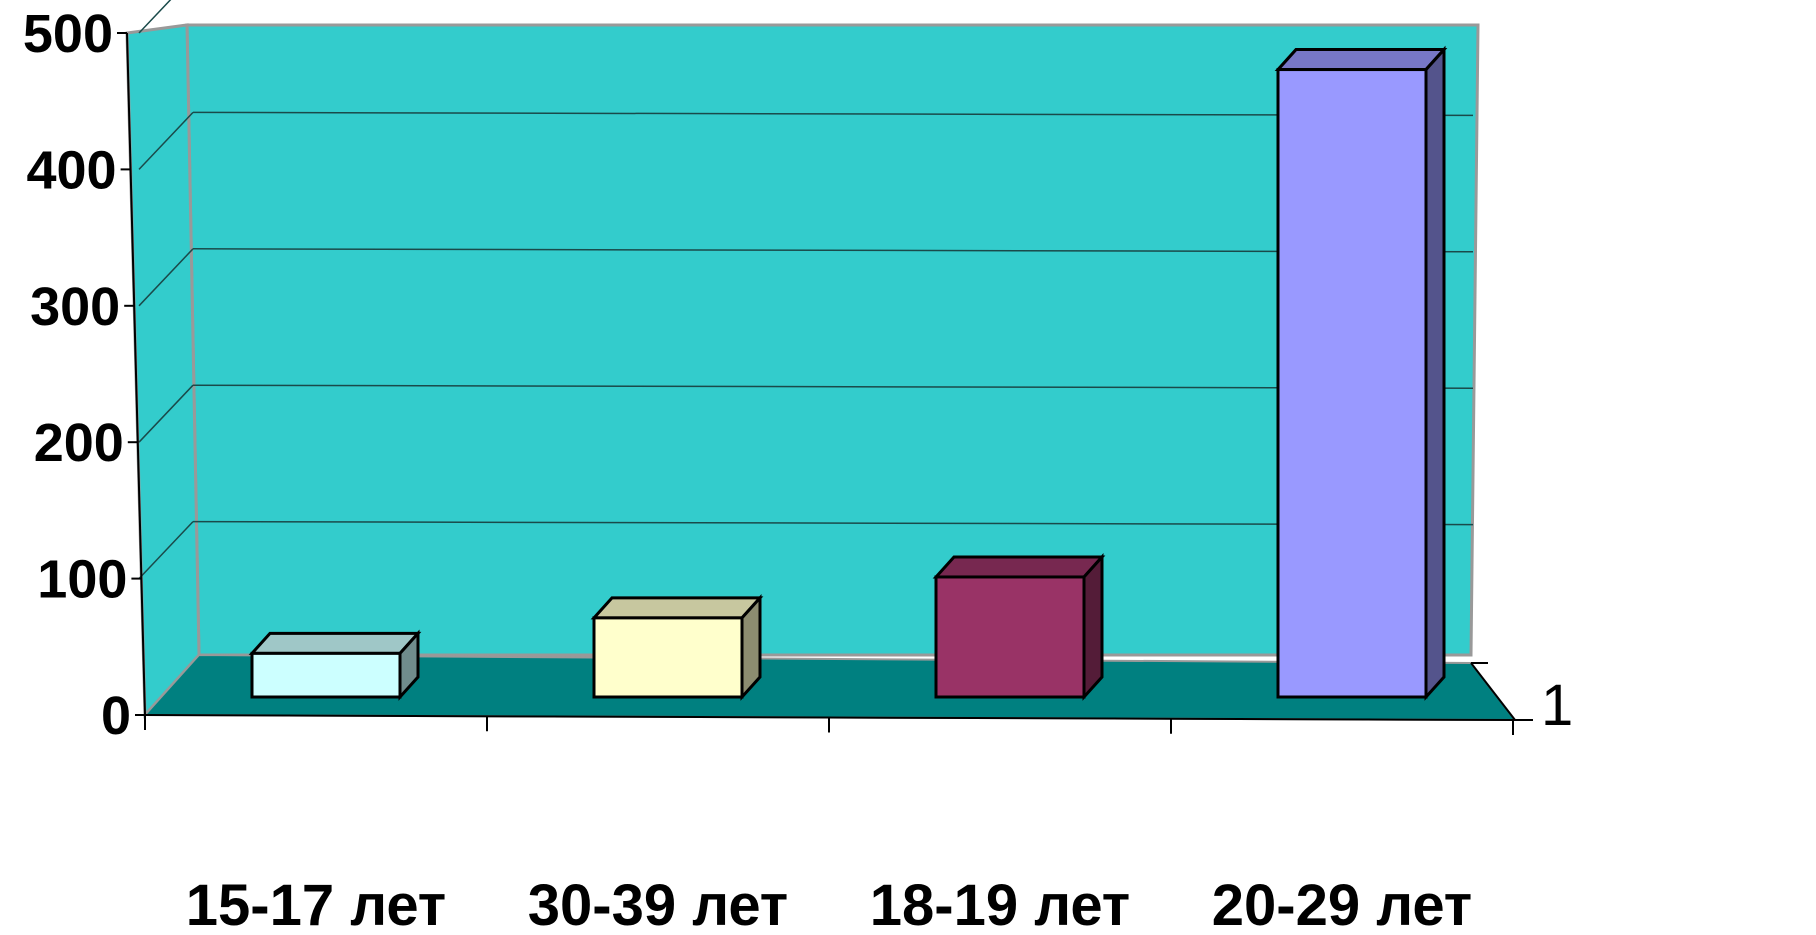 The width and height of the screenshot is (1816, 935). Describe the element at coordinates (77, 375) in the screenshot. I see `y-tick-labels: 0 100 200 300 400 500` at that location.